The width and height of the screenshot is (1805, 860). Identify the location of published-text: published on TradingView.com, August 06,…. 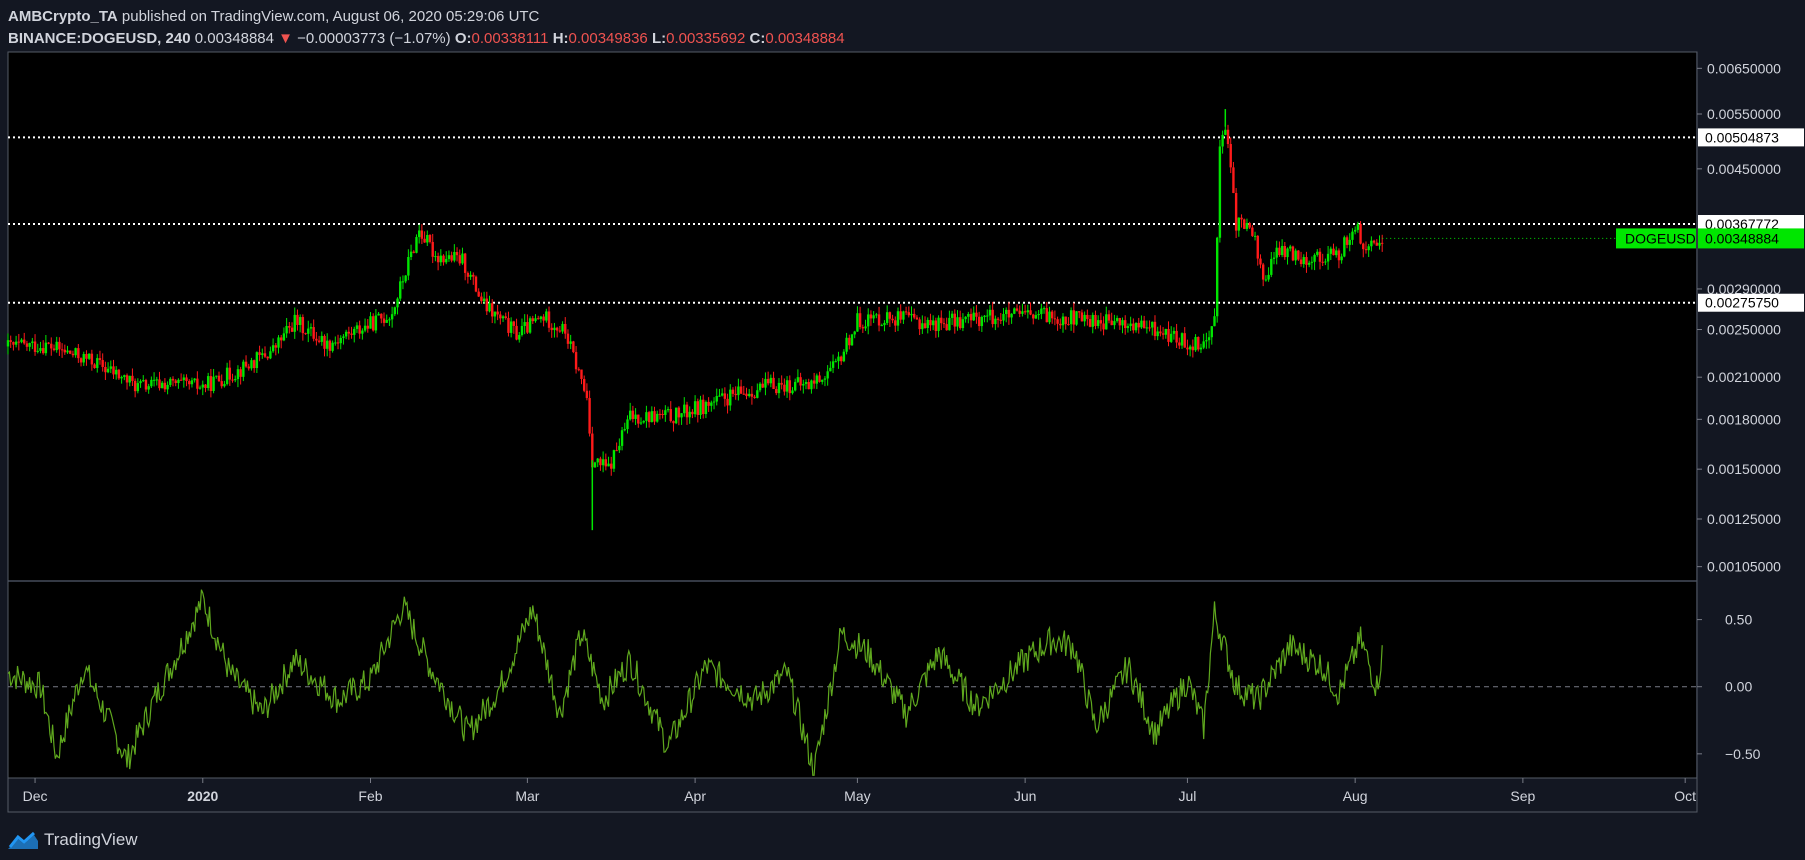
(330, 16).